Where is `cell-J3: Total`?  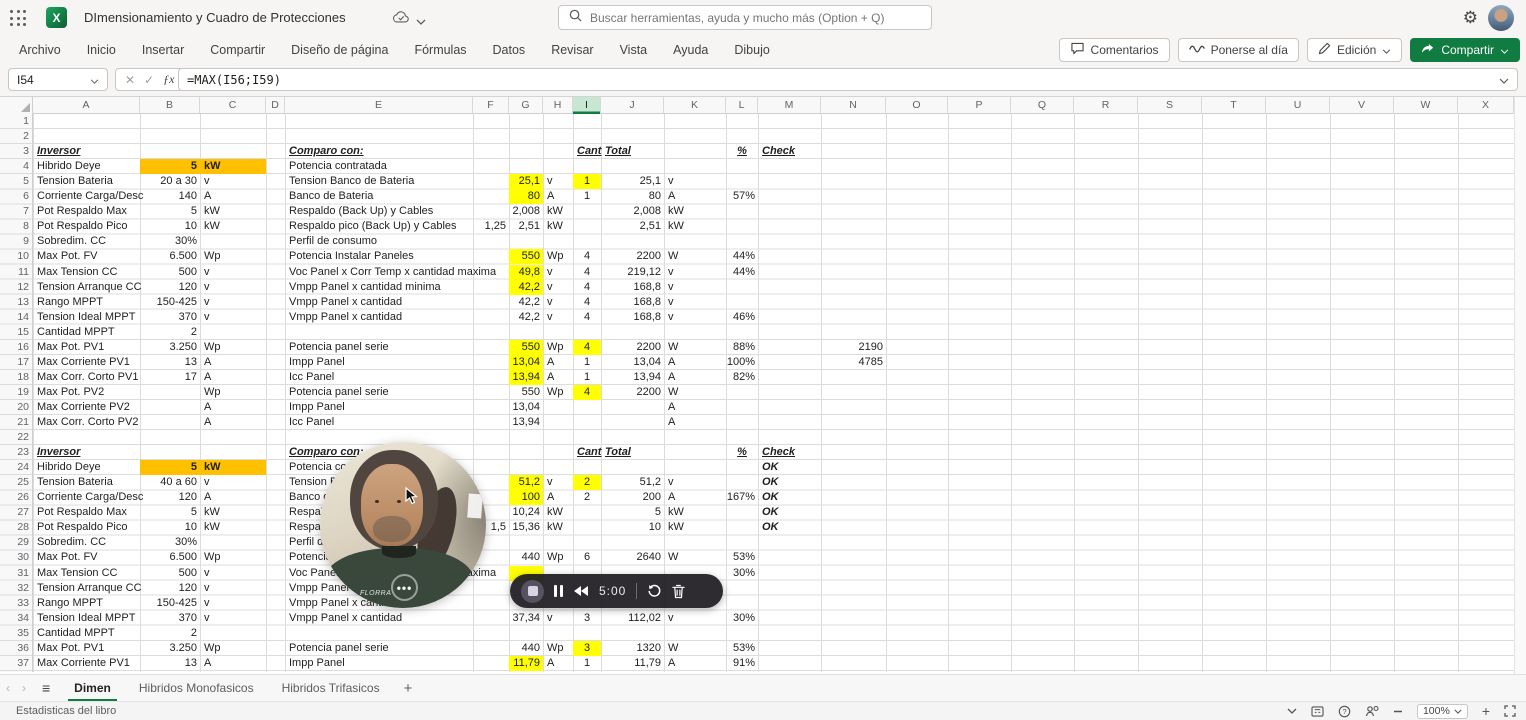 cell-J3: Total is located at coordinates (618, 151).